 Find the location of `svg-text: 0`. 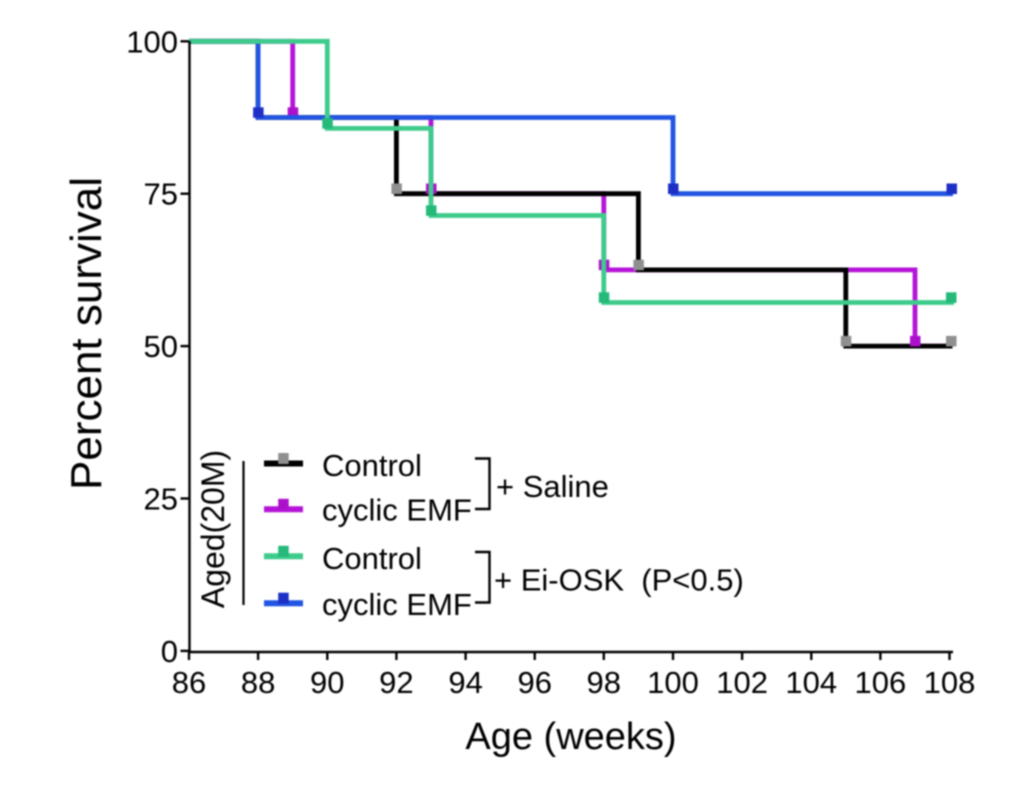

svg-text: 0 is located at coordinates (169, 651).